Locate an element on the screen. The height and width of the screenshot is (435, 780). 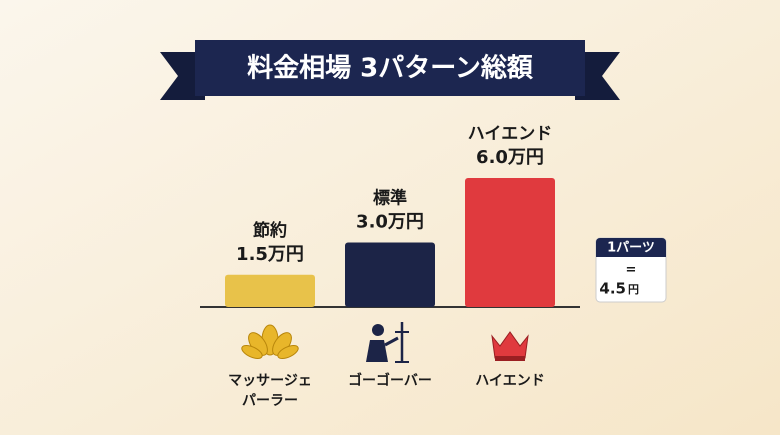
title-banner is located at coordinates (390, 70).